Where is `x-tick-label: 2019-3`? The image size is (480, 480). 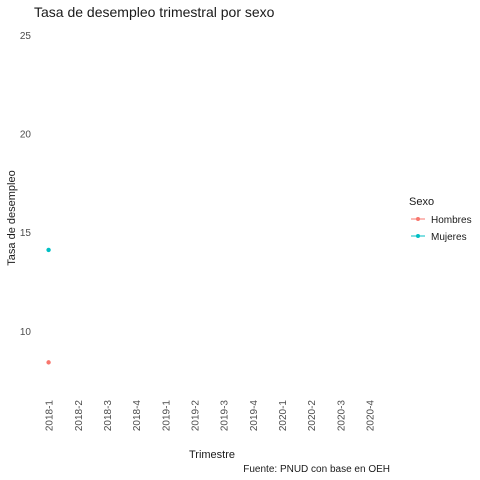 x-tick-label: 2019-3 is located at coordinates (225, 416).